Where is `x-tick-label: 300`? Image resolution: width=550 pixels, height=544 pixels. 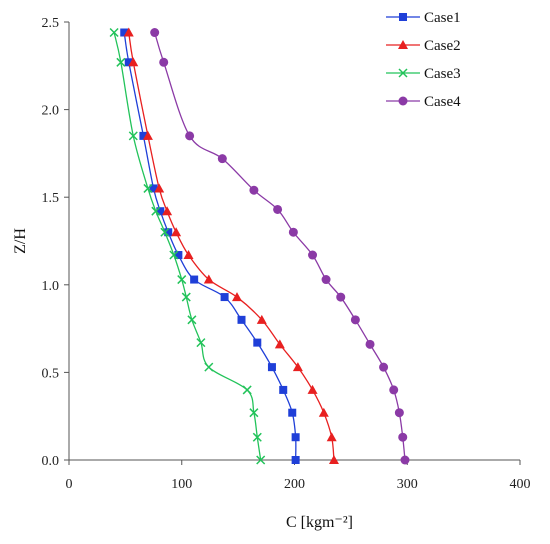 x-tick-label: 300 is located at coordinates (407, 484).